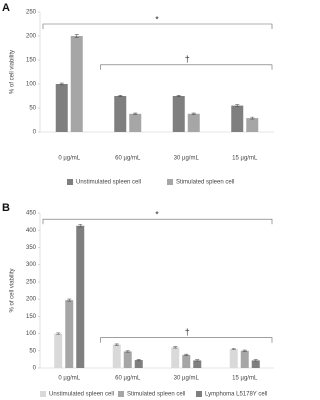  I want to click on legend-label: Lymphoma L5178Y cell, so click(236, 395).